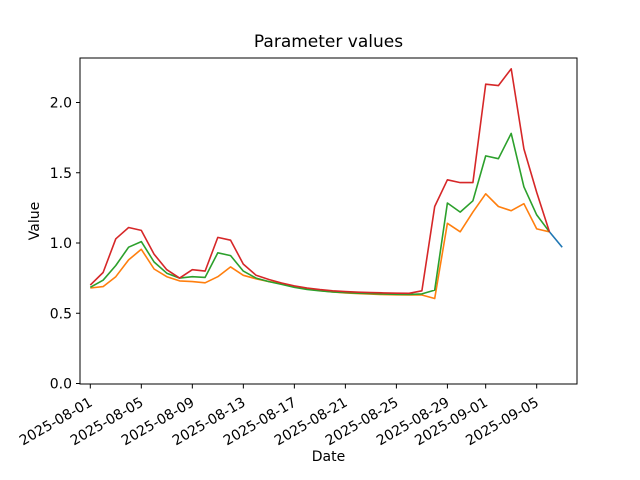  What do you see at coordinates (328, 42) in the screenshot?
I see `chart-title: Parameter values` at bounding box center [328, 42].